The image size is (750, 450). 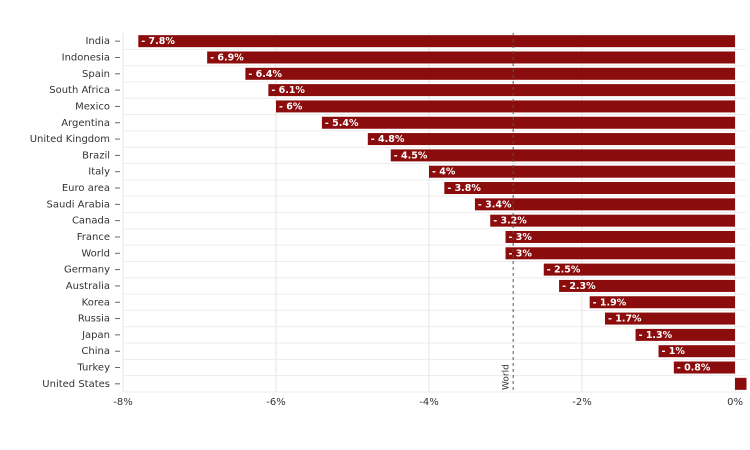 I want to click on value-label: - 2.3%, so click(x=579, y=286).